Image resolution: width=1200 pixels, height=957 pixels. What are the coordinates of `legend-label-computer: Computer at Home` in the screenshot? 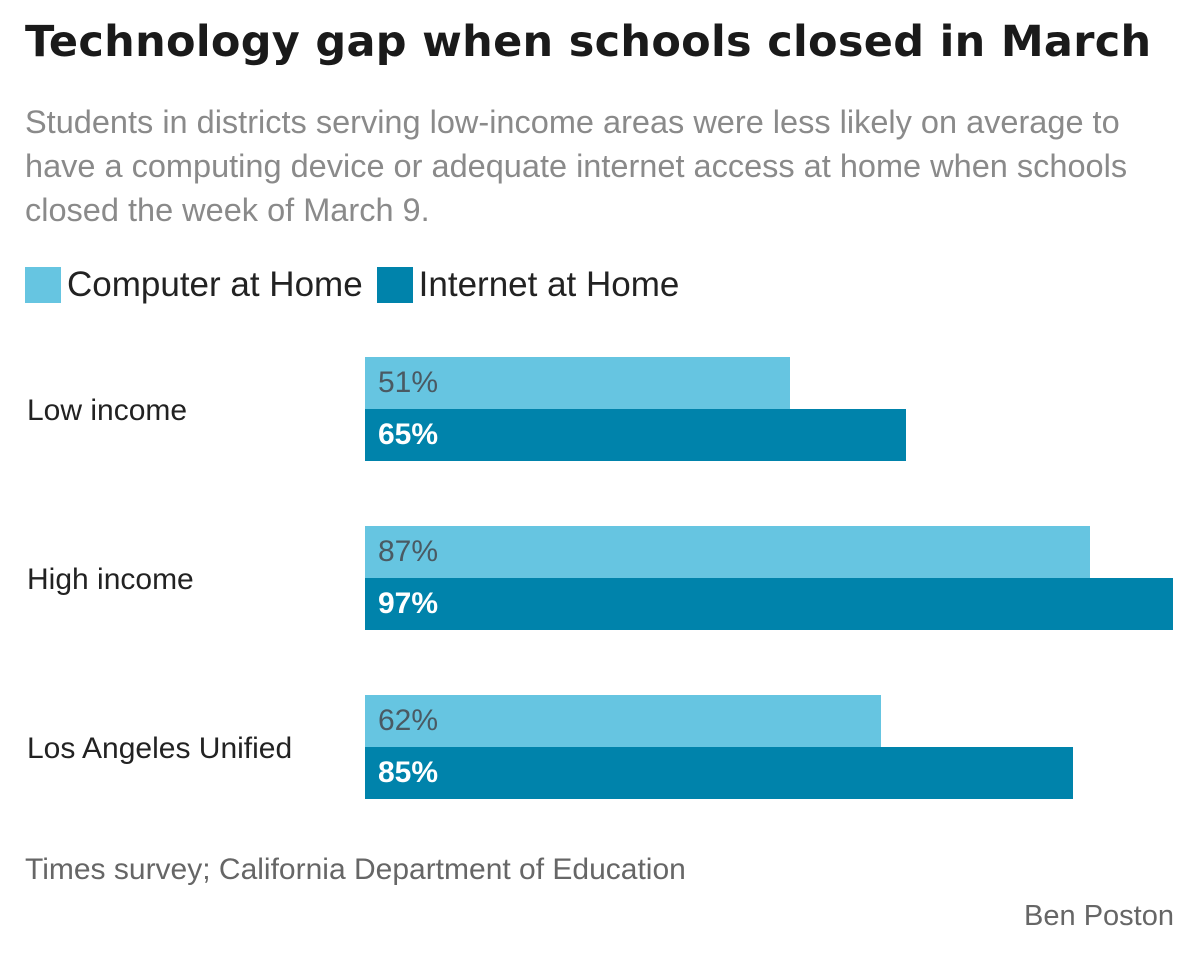 It's located at (215, 284).